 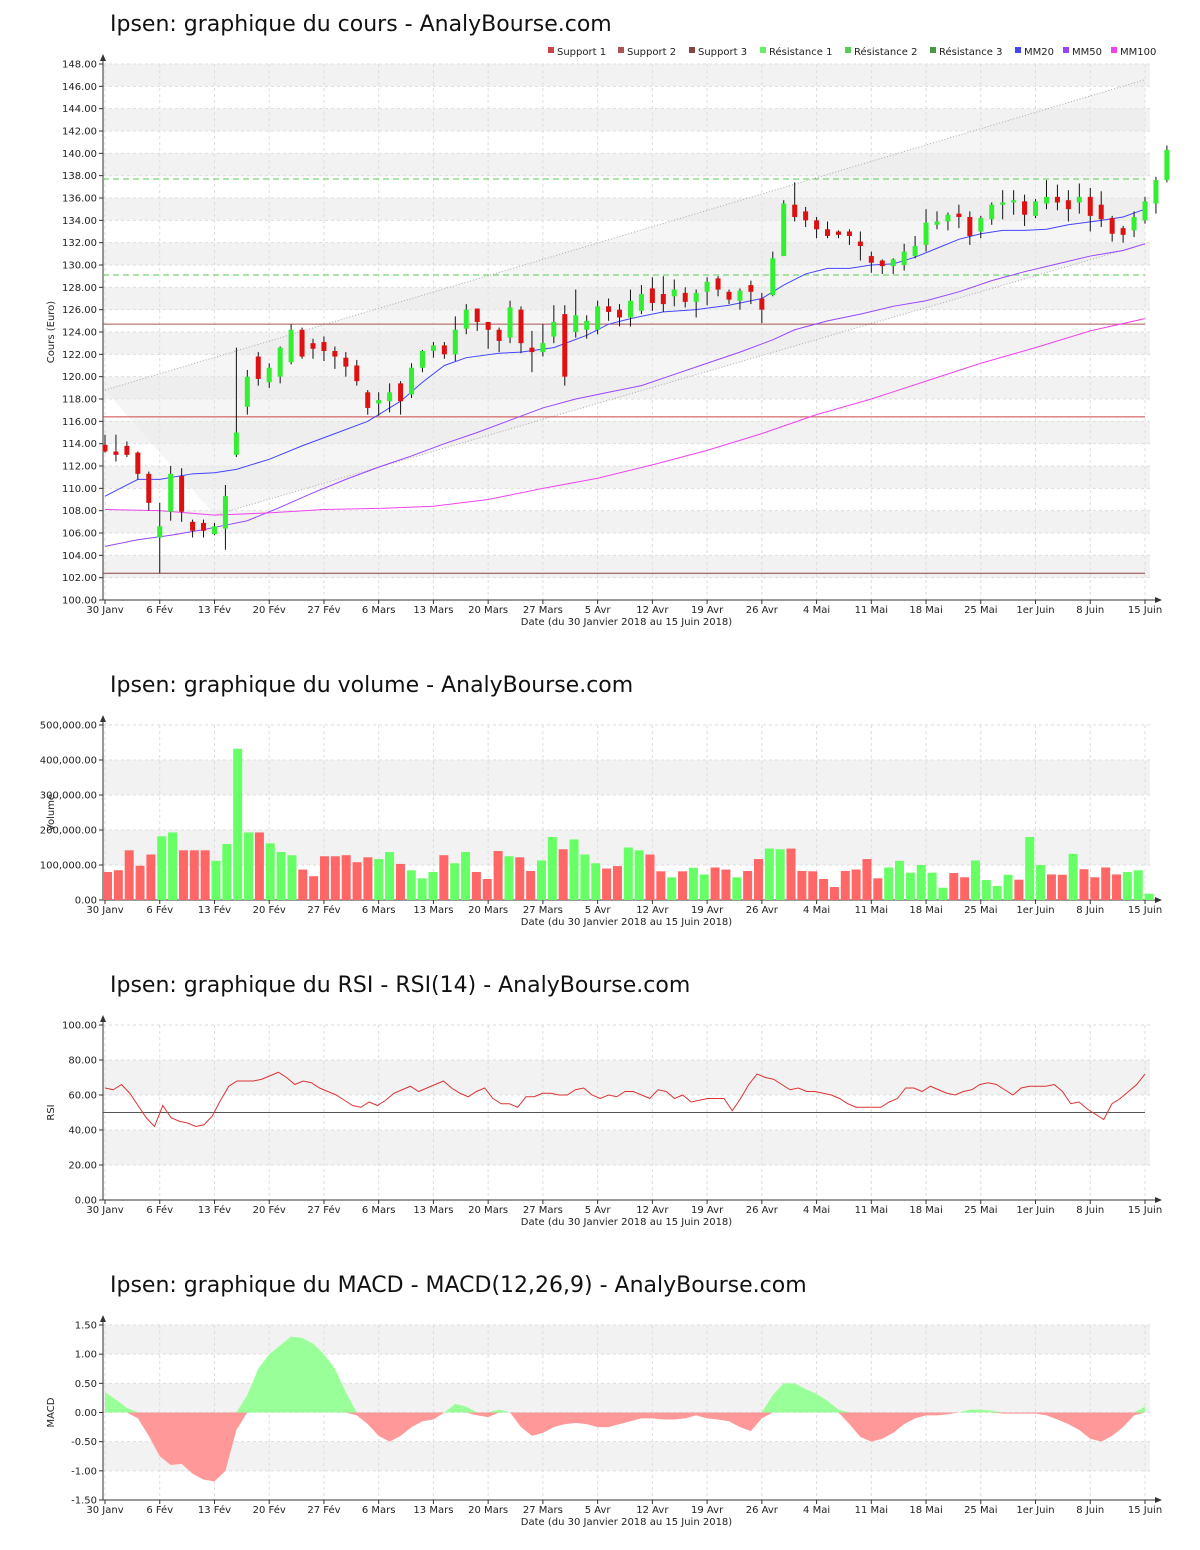 I want to click on macd-ytick-label: -0.50, so click(x=84, y=1442).